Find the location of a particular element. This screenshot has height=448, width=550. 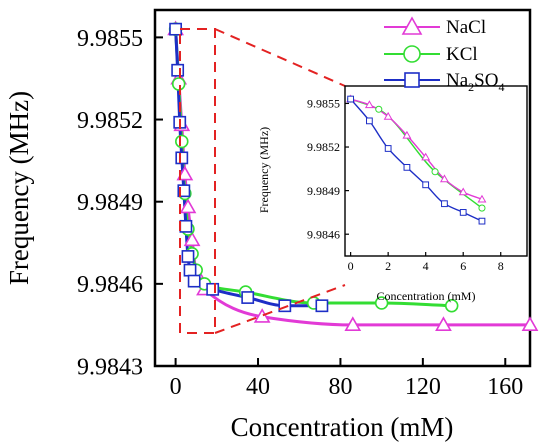

main-x-axis-label: Concentration (mM) is located at coordinates (342, 427).